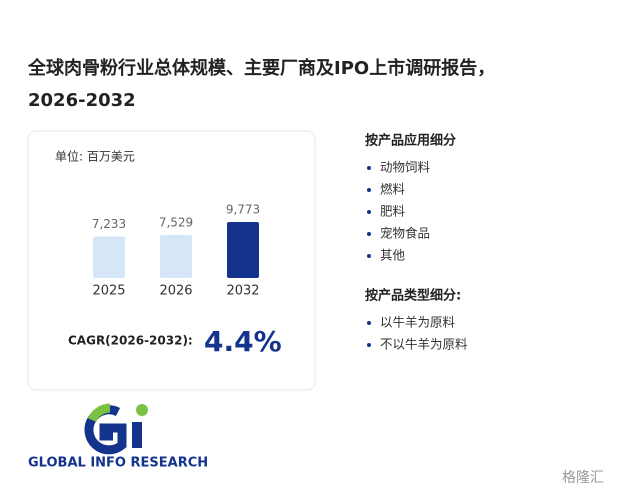 The image size is (630, 499). What do you see at coordinates (99, 413) in the screenshot?
I see `logo-arc` at bounding box center [99, 413].